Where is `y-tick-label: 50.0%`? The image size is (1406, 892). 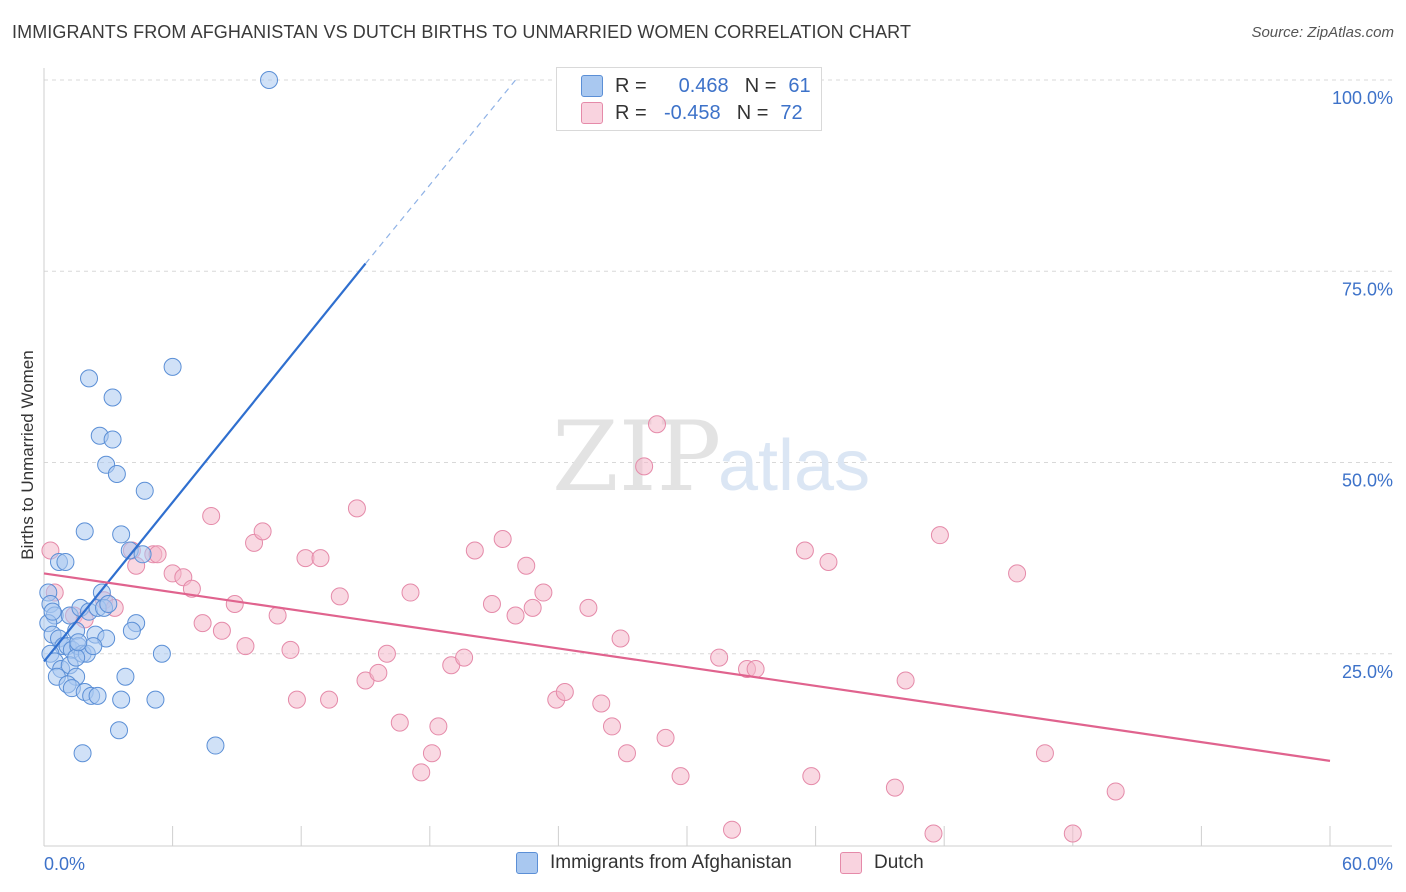 y-tick-label: 50.0% is located at coordinates (1367, 481).